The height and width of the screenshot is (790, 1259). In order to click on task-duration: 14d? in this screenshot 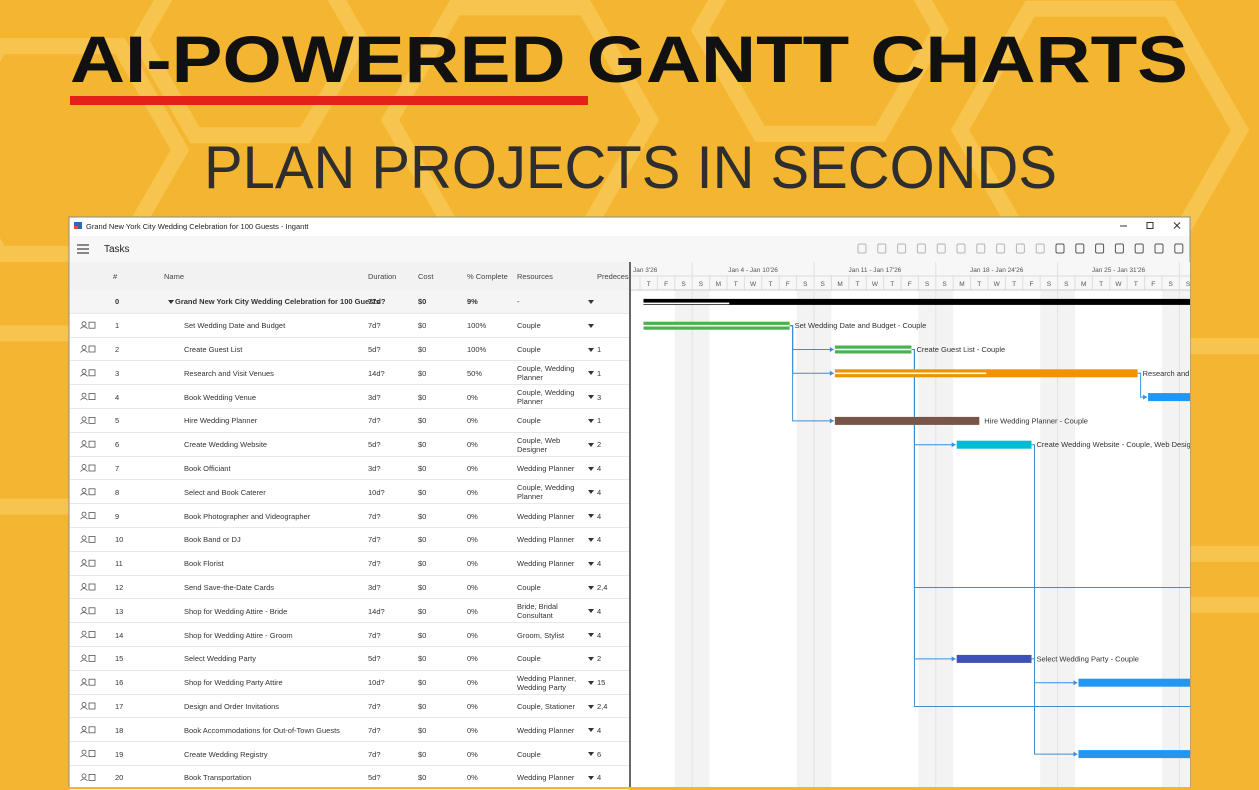, I will do `click(376, 611)`.